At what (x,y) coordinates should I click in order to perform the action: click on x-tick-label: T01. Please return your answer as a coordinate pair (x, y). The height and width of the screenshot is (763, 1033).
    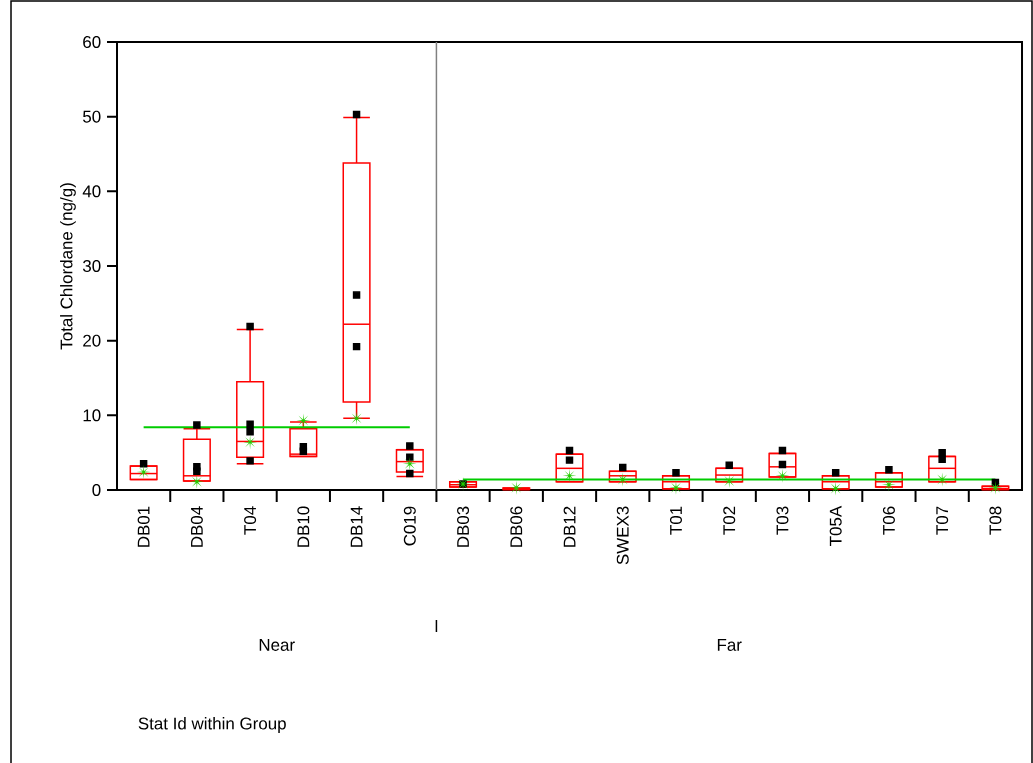
    Looking at the image, I should click on (675, 520).